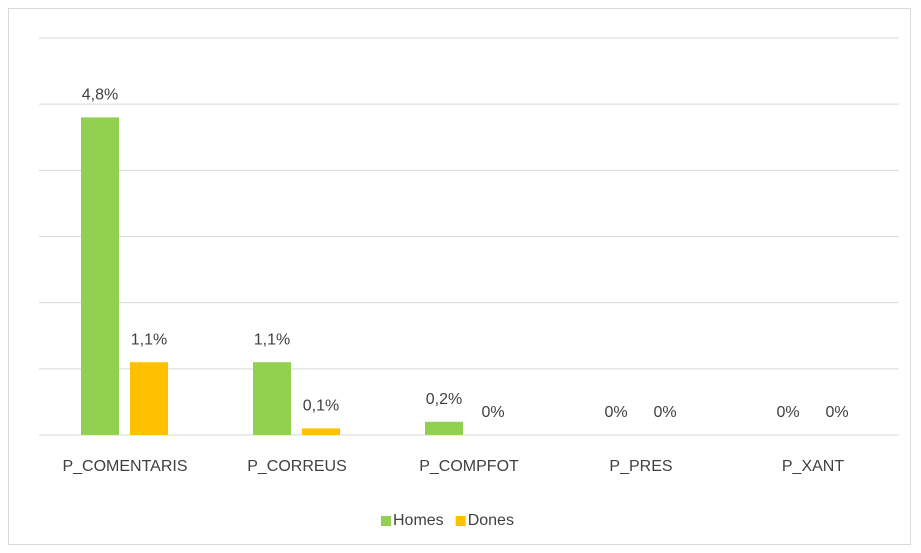 This screenshot has width=921, height=553. What do you see at coordinates (813, 466) in the screenshot?
I see `x-tick-label: P_XANT` at bounding box center [813, 466].